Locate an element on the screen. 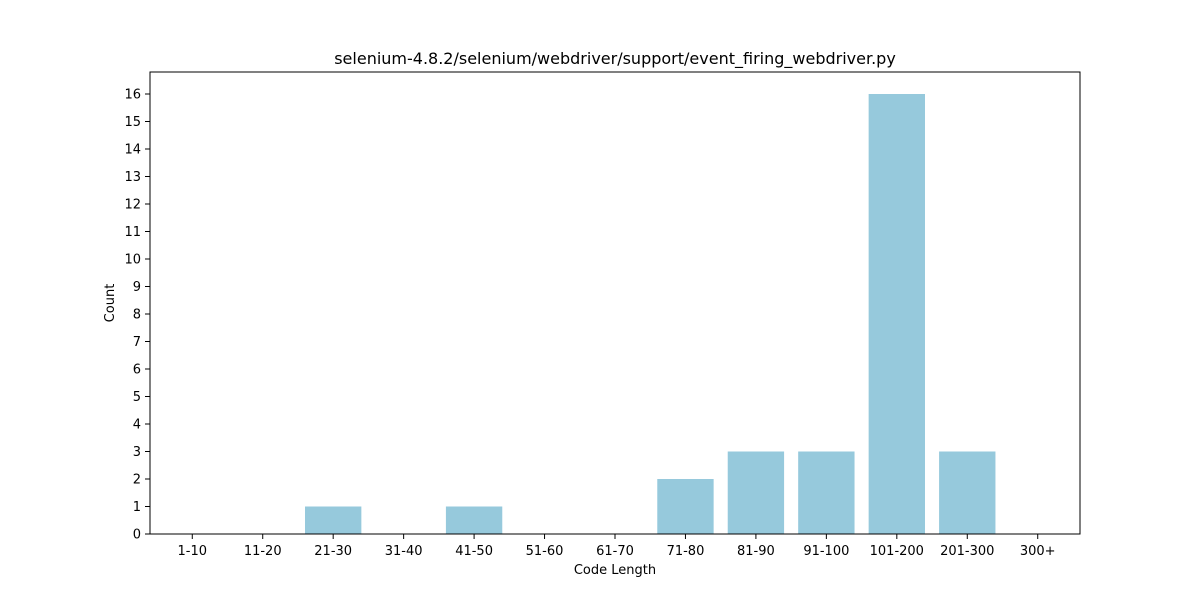  y-tick-label-2: 2 is located at coordinates (137, 480).